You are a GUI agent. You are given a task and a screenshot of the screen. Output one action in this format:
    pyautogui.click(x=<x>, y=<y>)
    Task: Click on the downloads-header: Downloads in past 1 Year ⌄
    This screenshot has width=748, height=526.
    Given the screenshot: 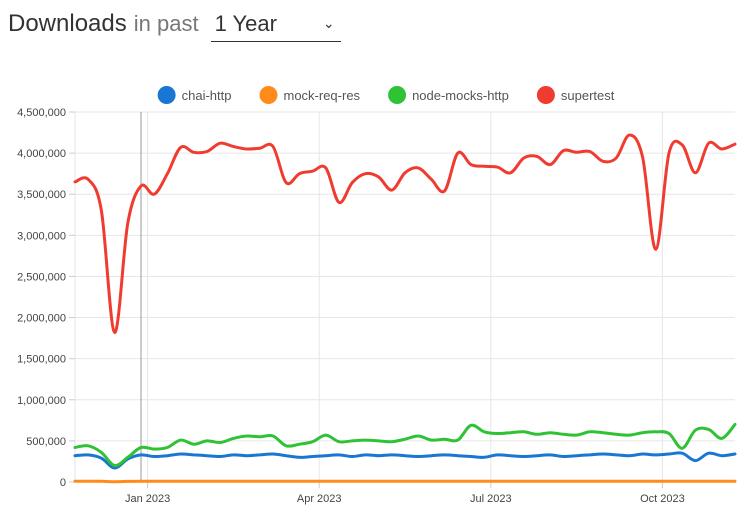 What is the action you would take?
    pyautogui.click(x=174, y=28)
    